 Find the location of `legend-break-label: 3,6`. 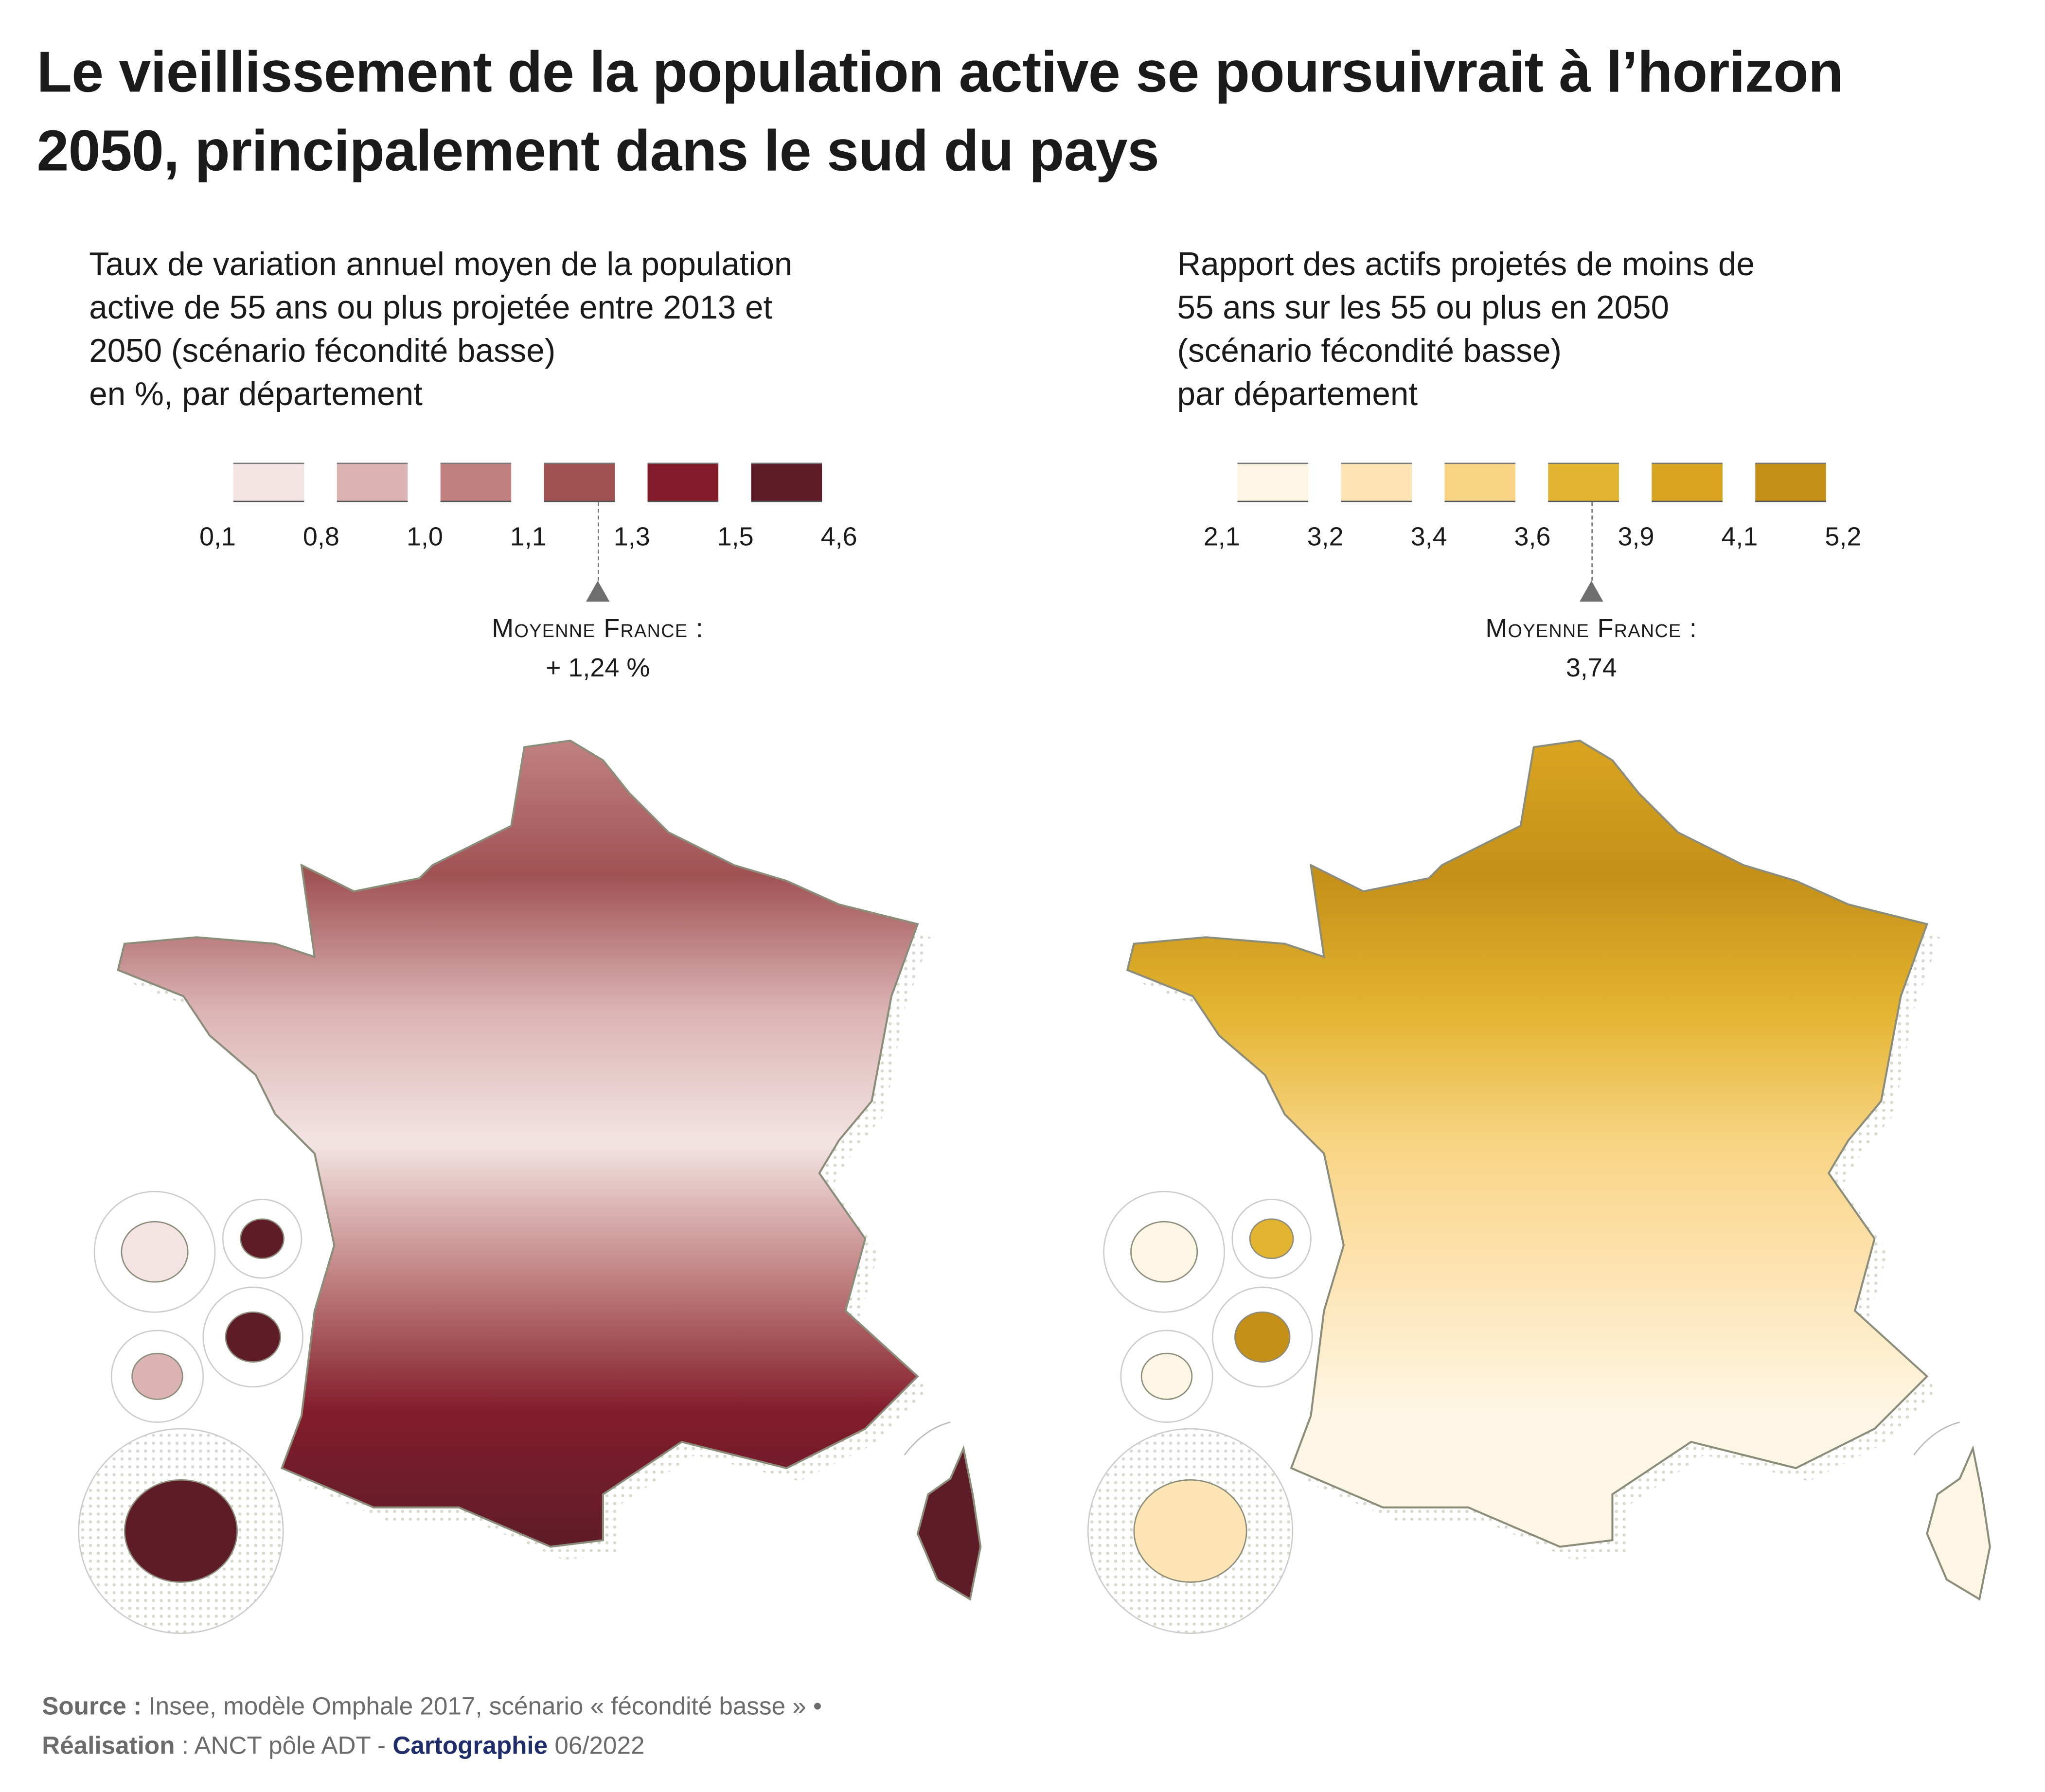

legend-break-label: 3,6 is located at coordinates (1532, 537).